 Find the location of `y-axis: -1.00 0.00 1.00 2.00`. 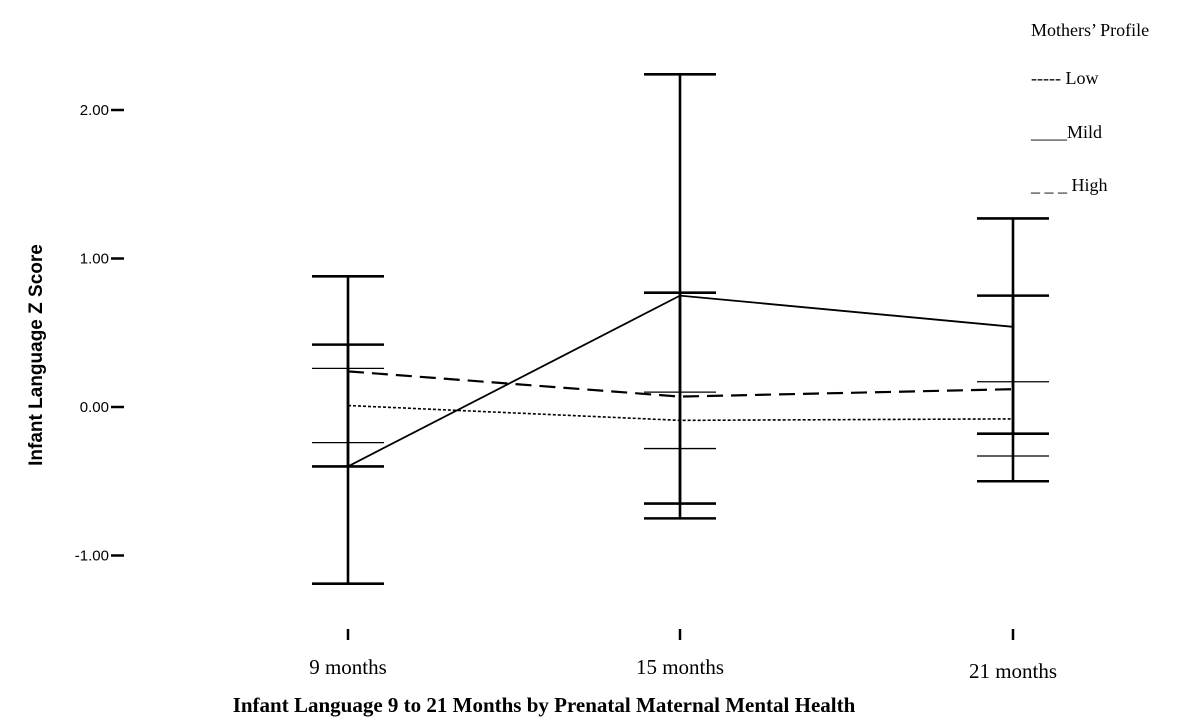

y-axis: -1.00 0.00 1.00 2.00 is located at coordinates (99, 333).